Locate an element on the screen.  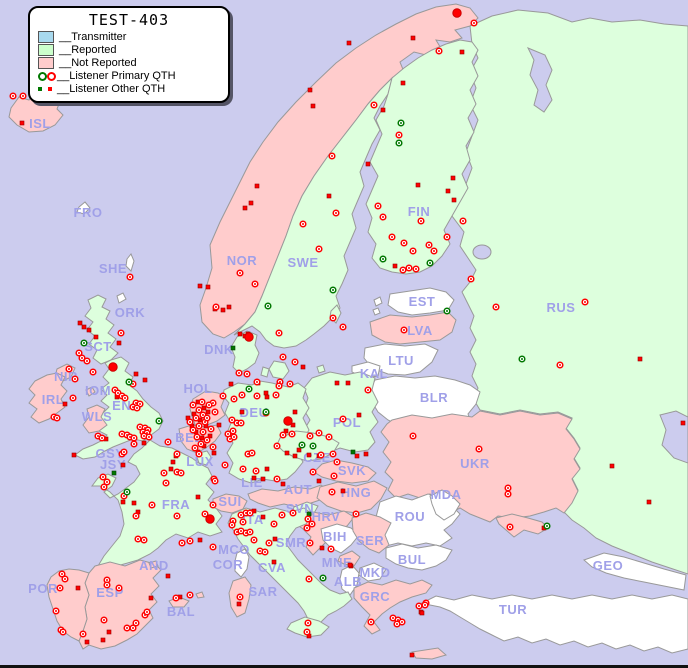
country-and is located at coordinates (153, 564).